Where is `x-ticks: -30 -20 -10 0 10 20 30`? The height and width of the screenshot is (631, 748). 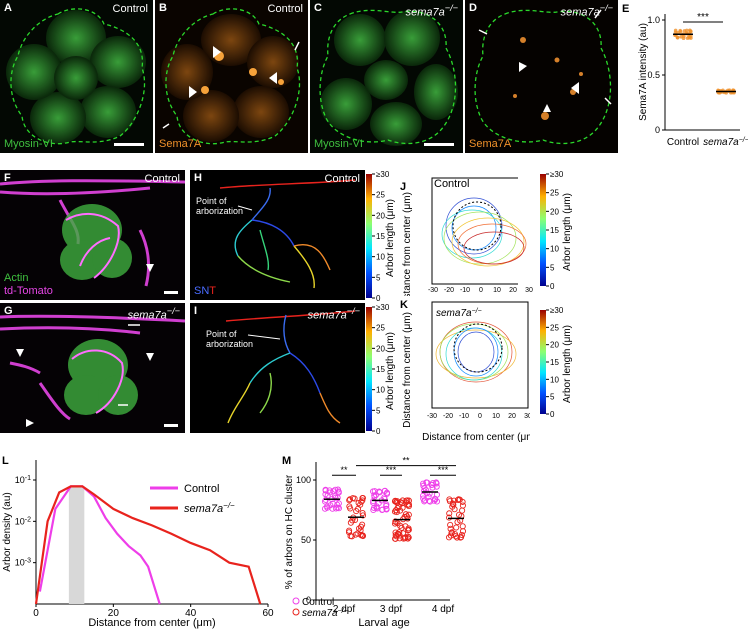 x-ticks: -30 -20 -10 0 10 20 30 is located at coordinates (478, 416).